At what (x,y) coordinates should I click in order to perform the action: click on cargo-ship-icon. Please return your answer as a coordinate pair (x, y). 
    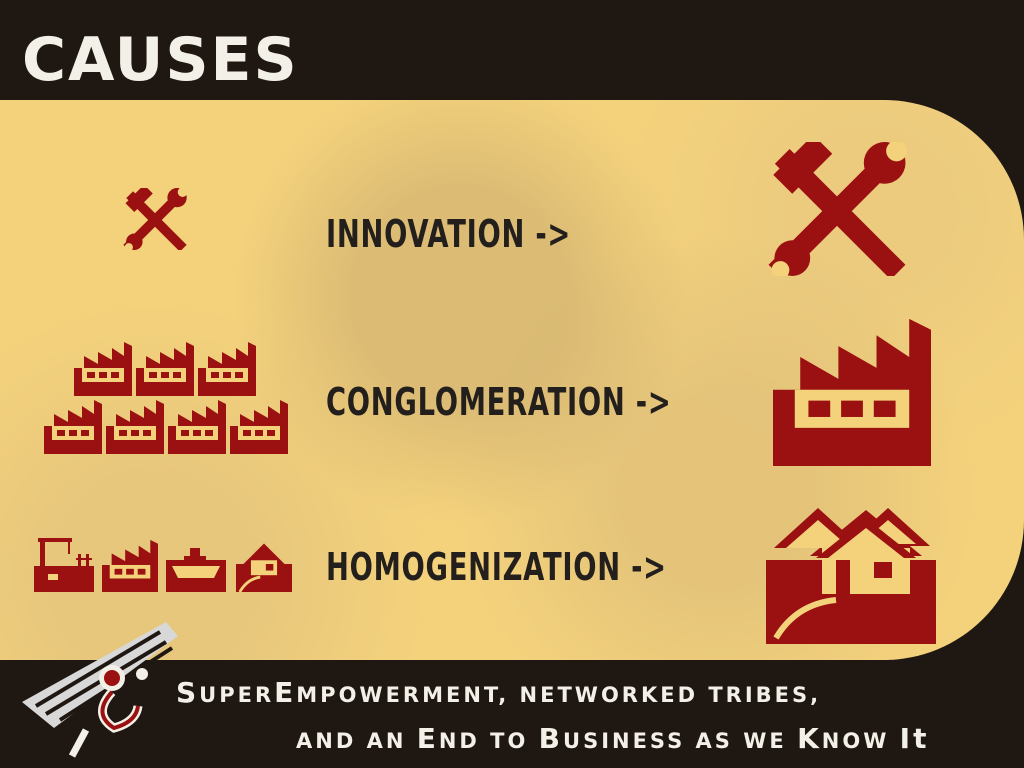
    Looking at the image, I should click on (196, 570).